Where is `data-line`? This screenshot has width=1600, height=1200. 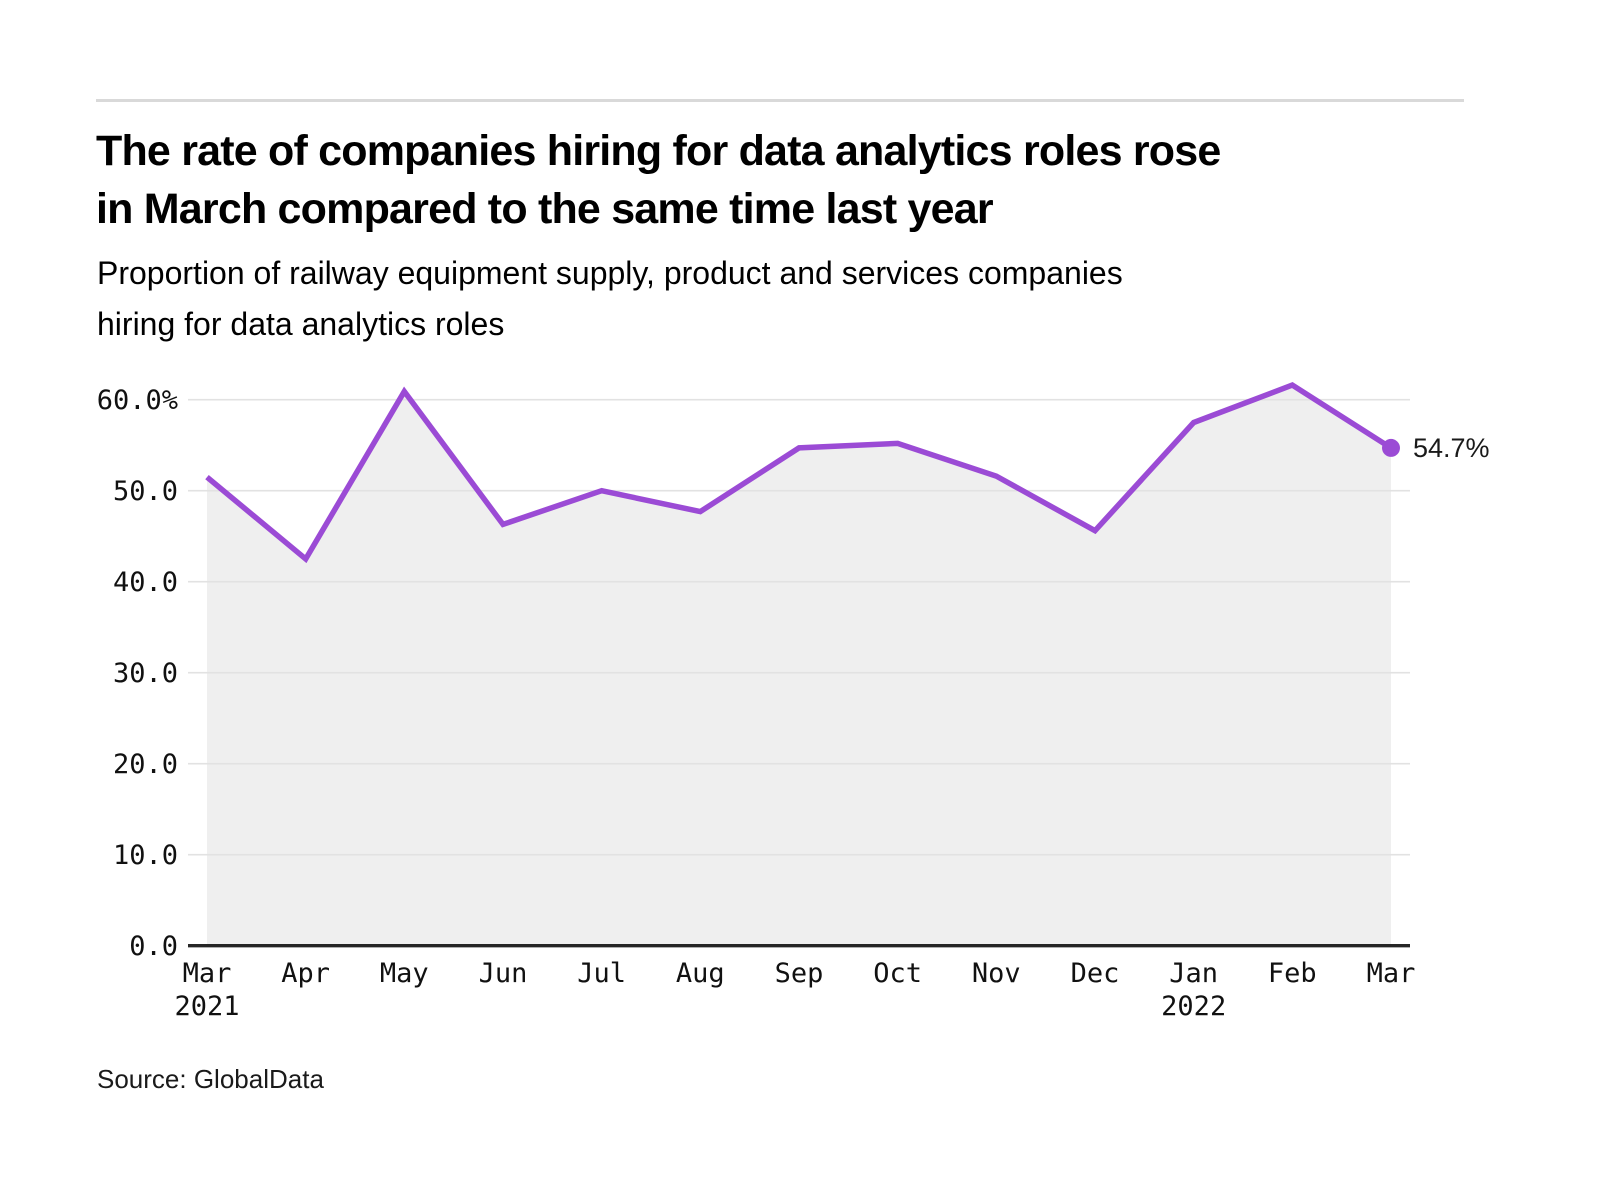
data-line is located at coordinates (799, 473).